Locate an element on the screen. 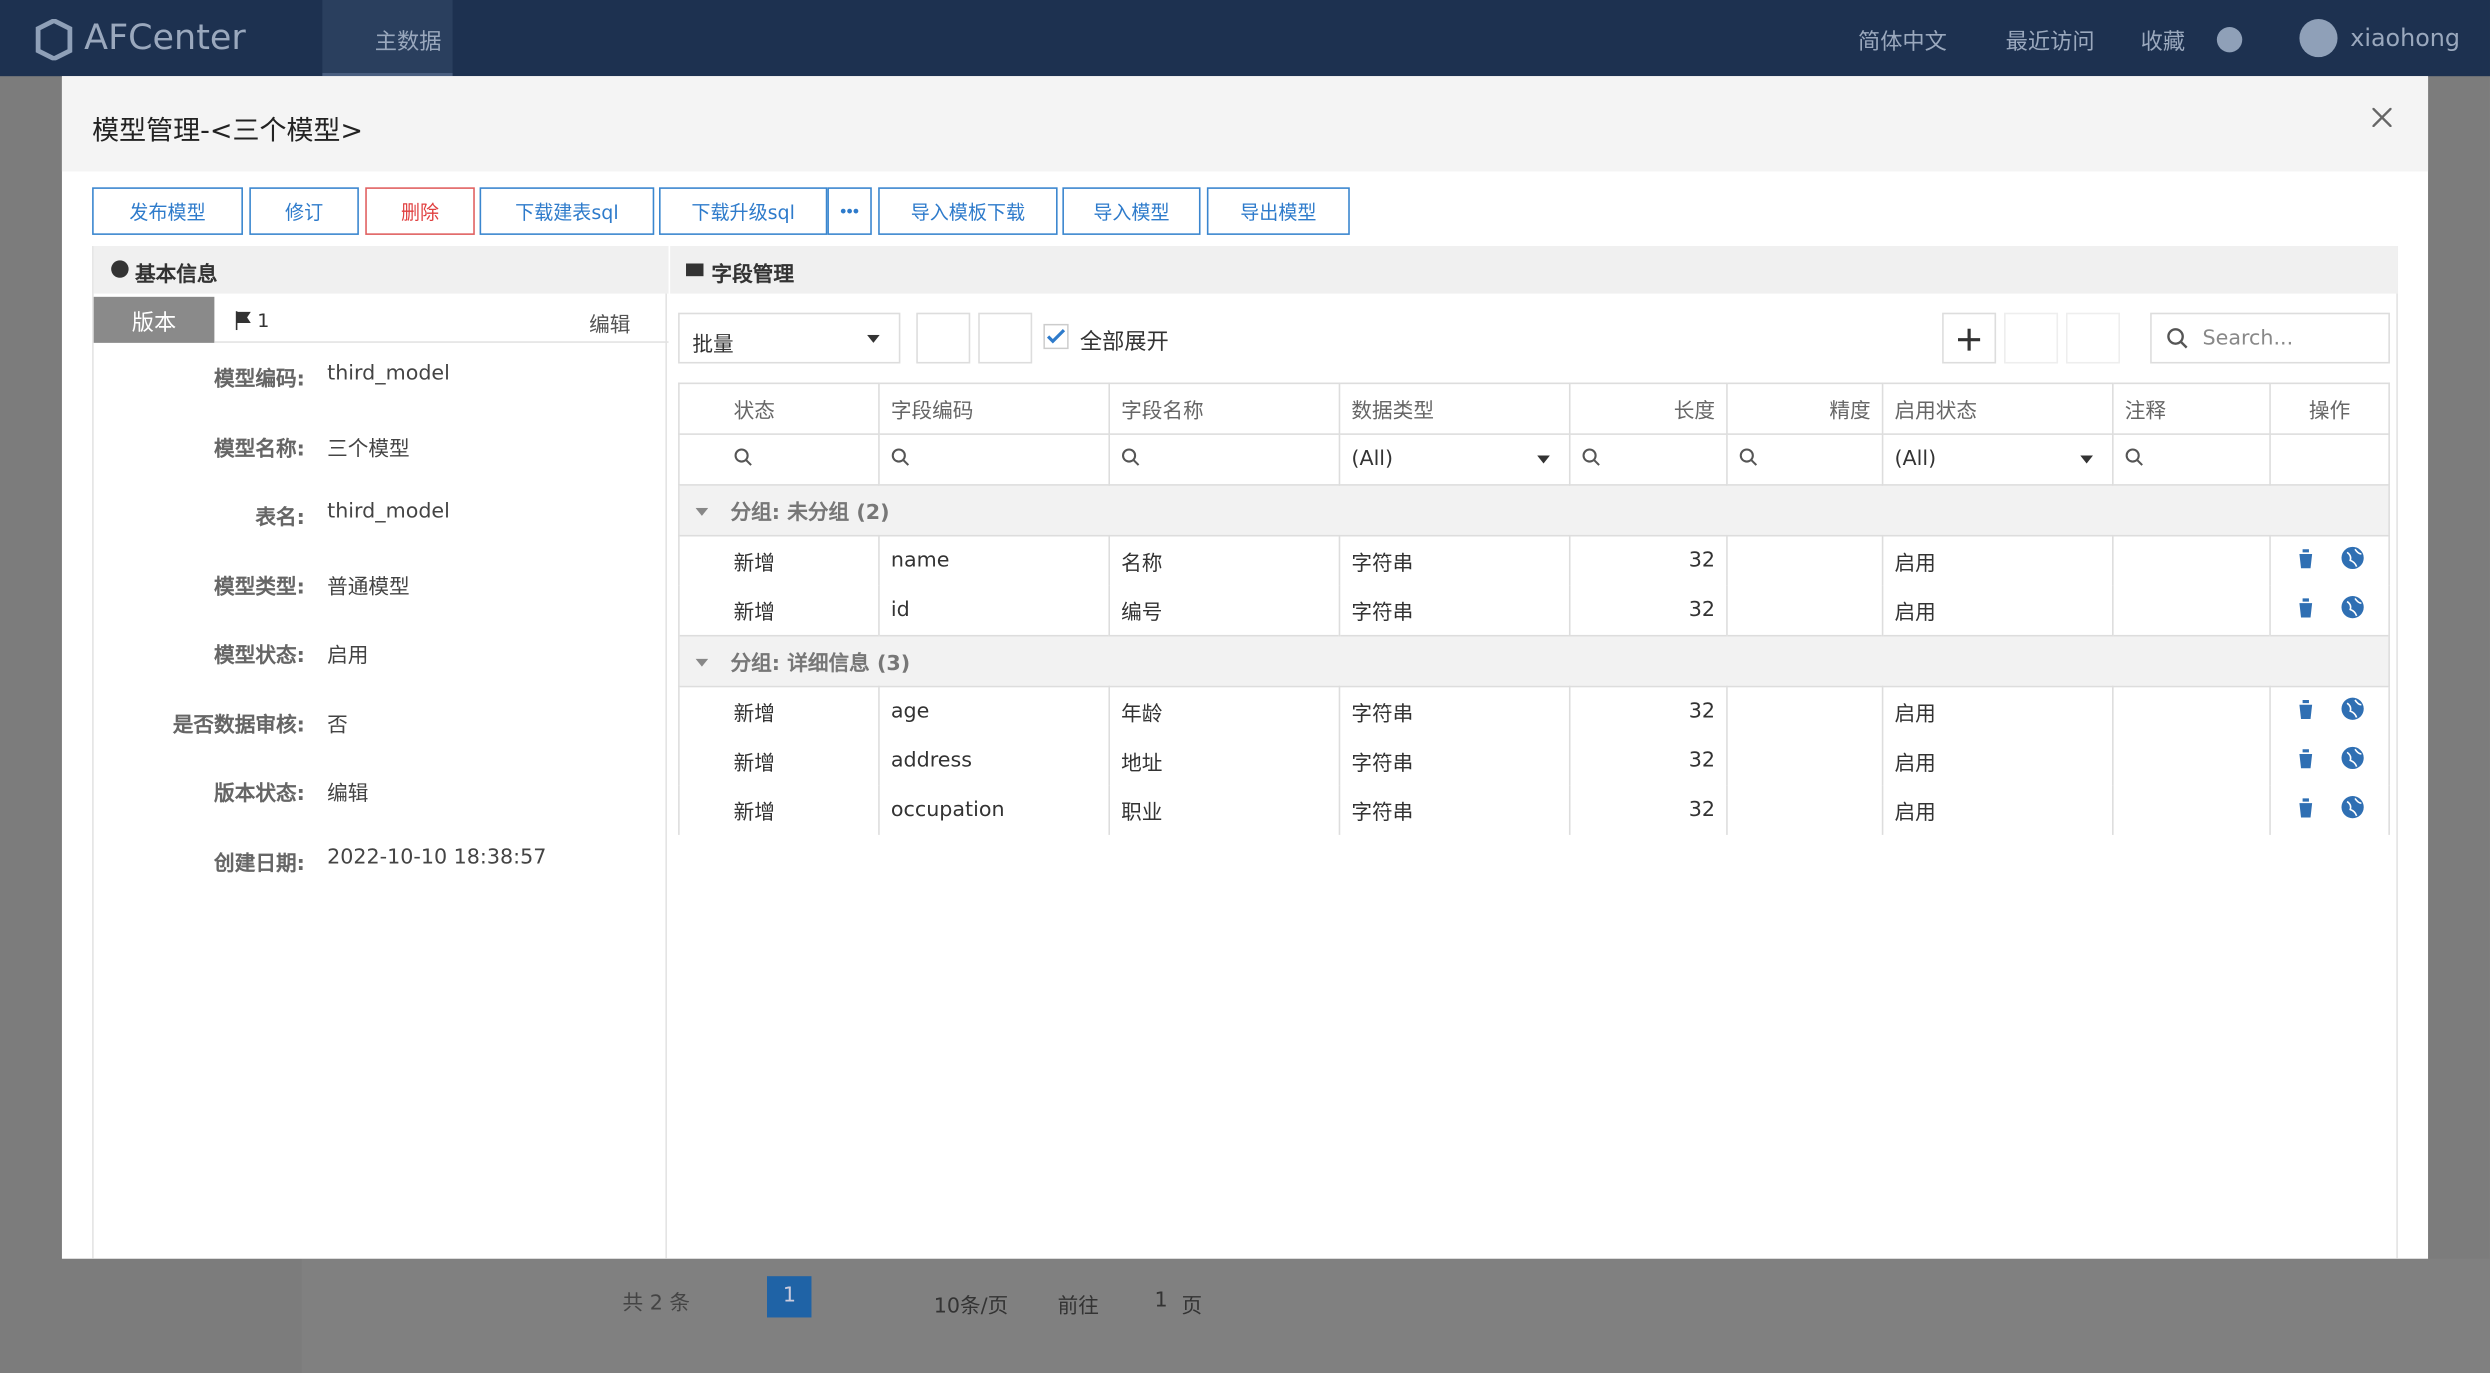  filter-row: (All) (All) is located at coordinates (1534, 459).